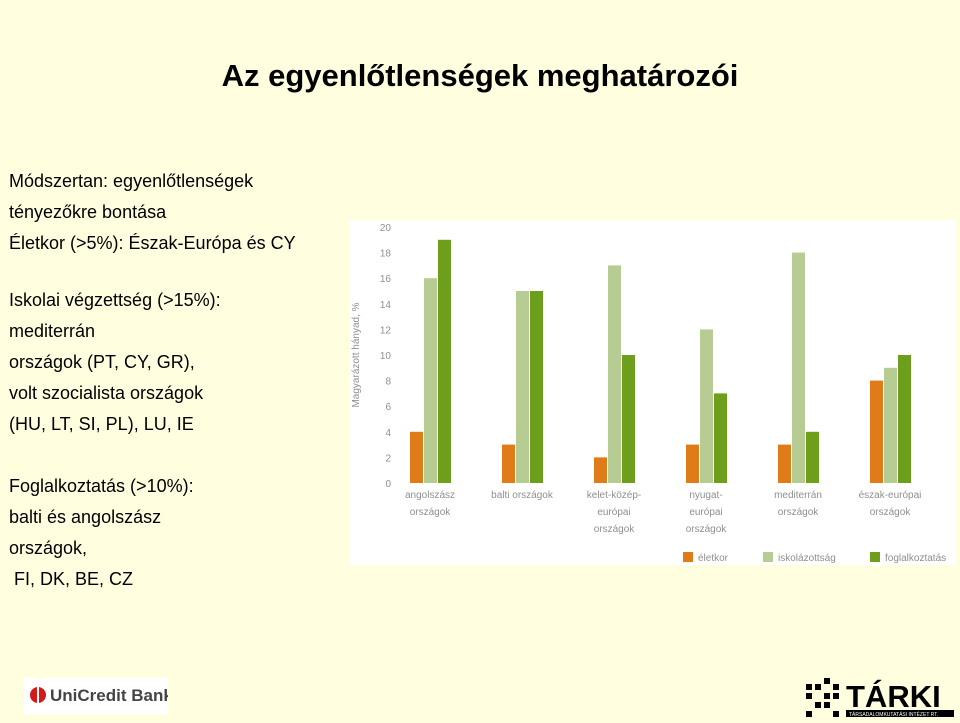  Describe the element at coordinates (798, 495) in the screenshot. I see `x-tick-label: mediterrán` at that location.